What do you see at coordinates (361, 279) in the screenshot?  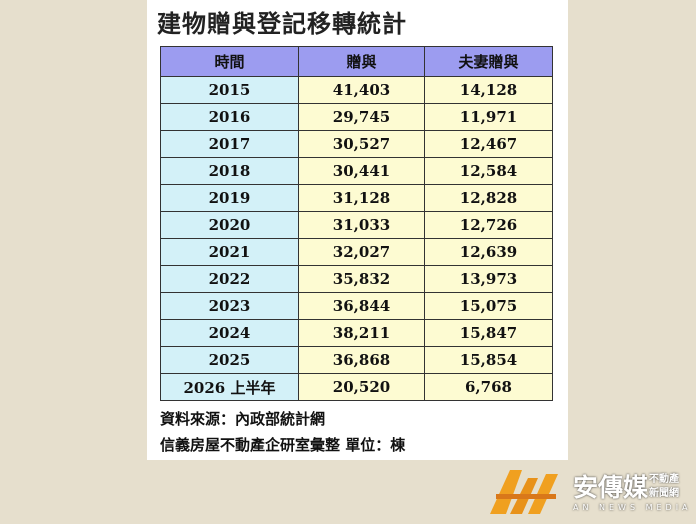 I see `table-cell: 35,832` at bounding box center [361, 279].